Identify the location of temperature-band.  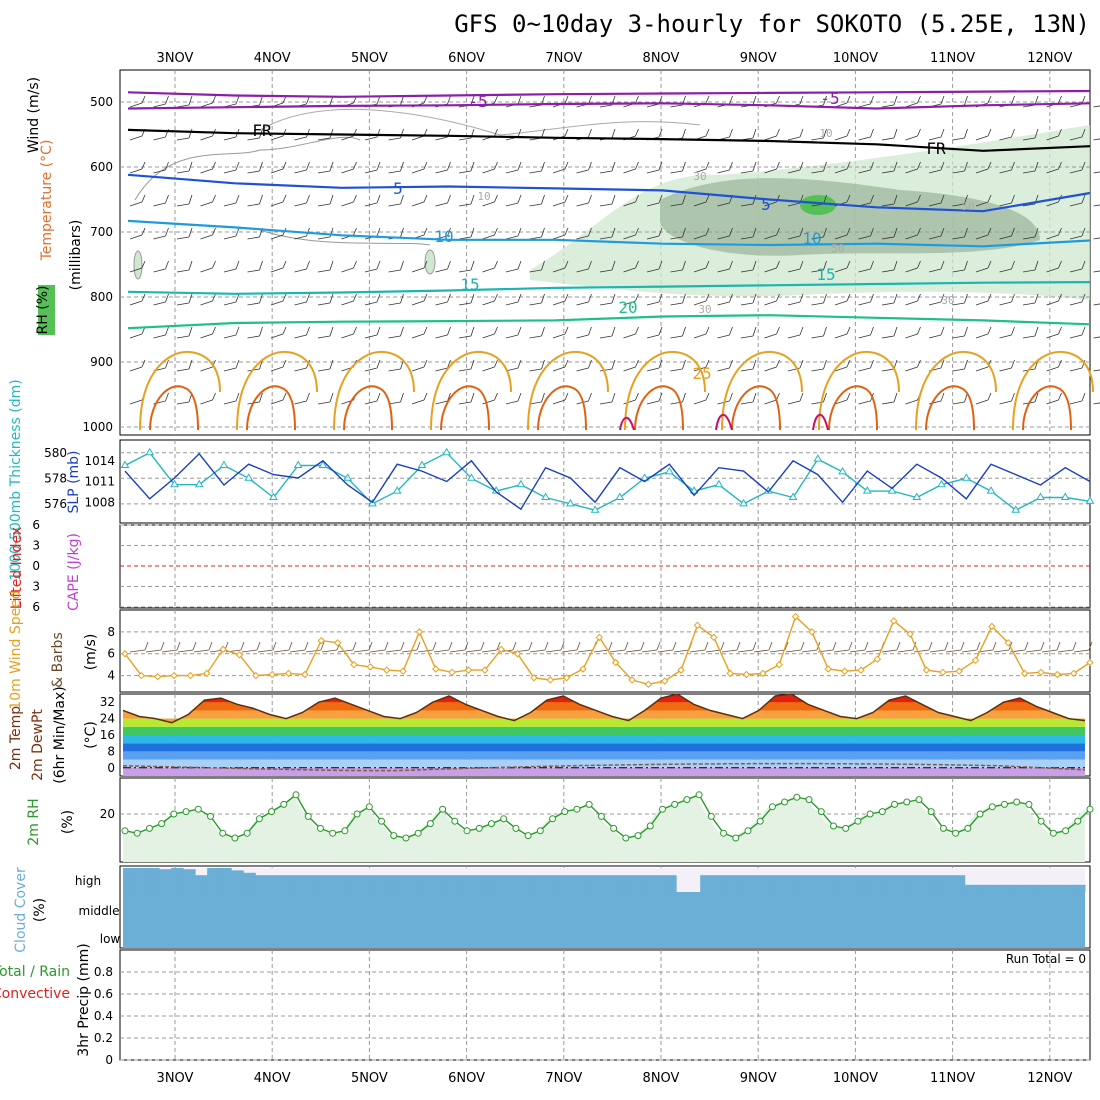
(604, 755).